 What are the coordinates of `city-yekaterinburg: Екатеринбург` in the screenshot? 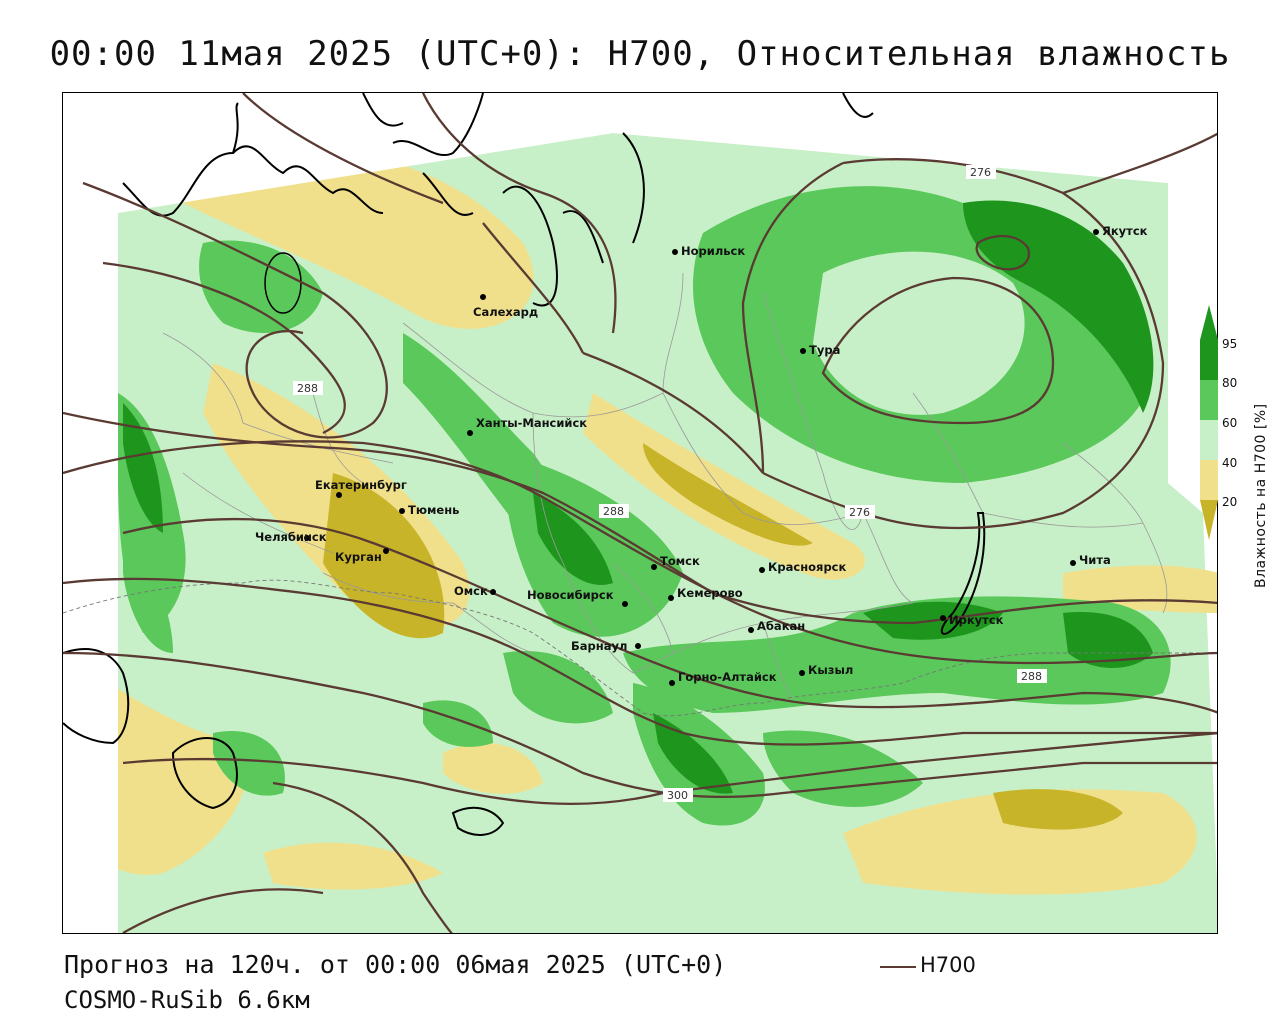 It's located at (361, 488).